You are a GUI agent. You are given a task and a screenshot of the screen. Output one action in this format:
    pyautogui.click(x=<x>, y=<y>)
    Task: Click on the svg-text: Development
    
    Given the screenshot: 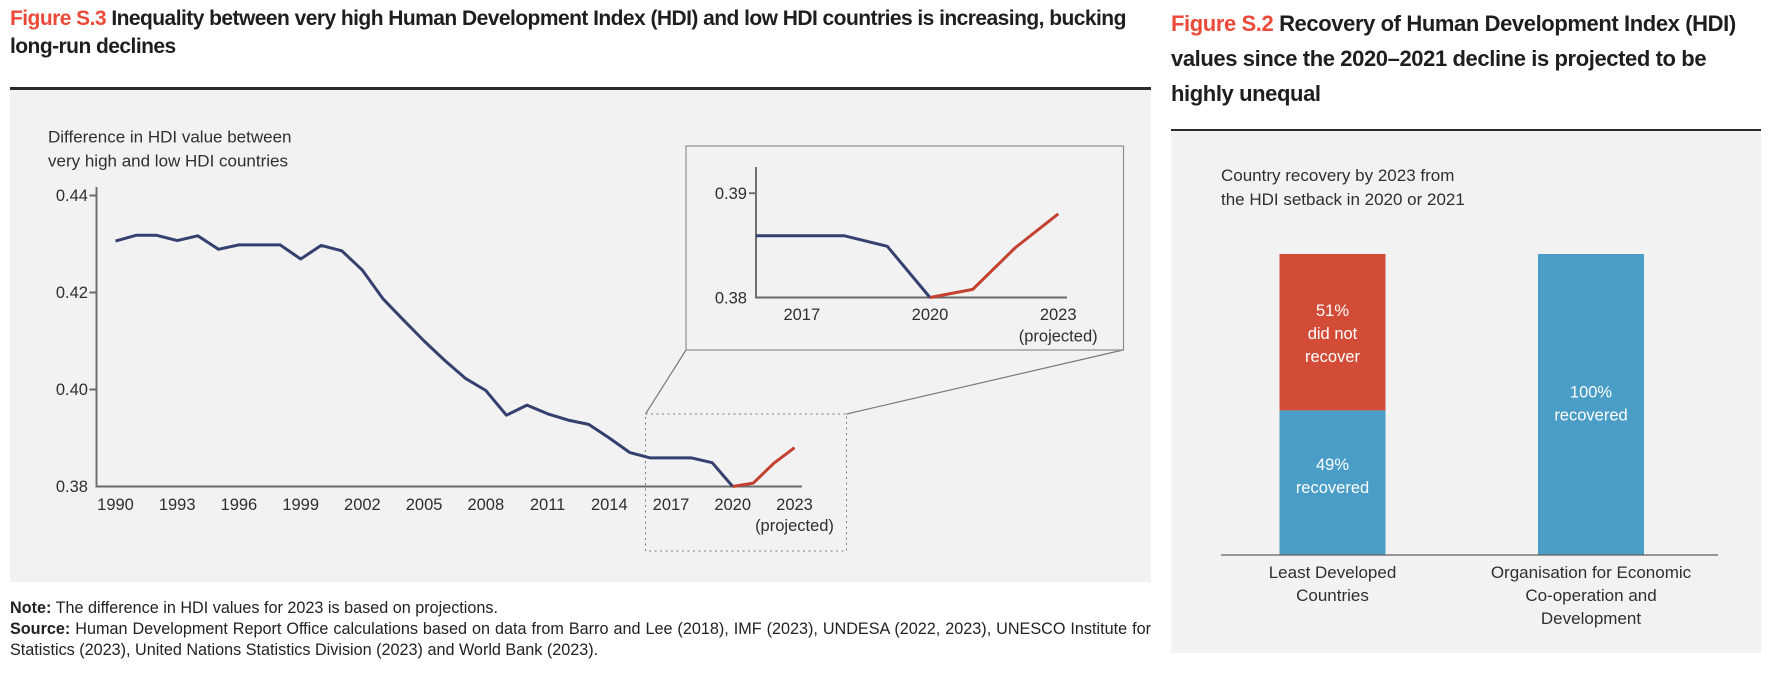 What is the action you would take?
    pyautogui.click(x=1591, y=618)
    